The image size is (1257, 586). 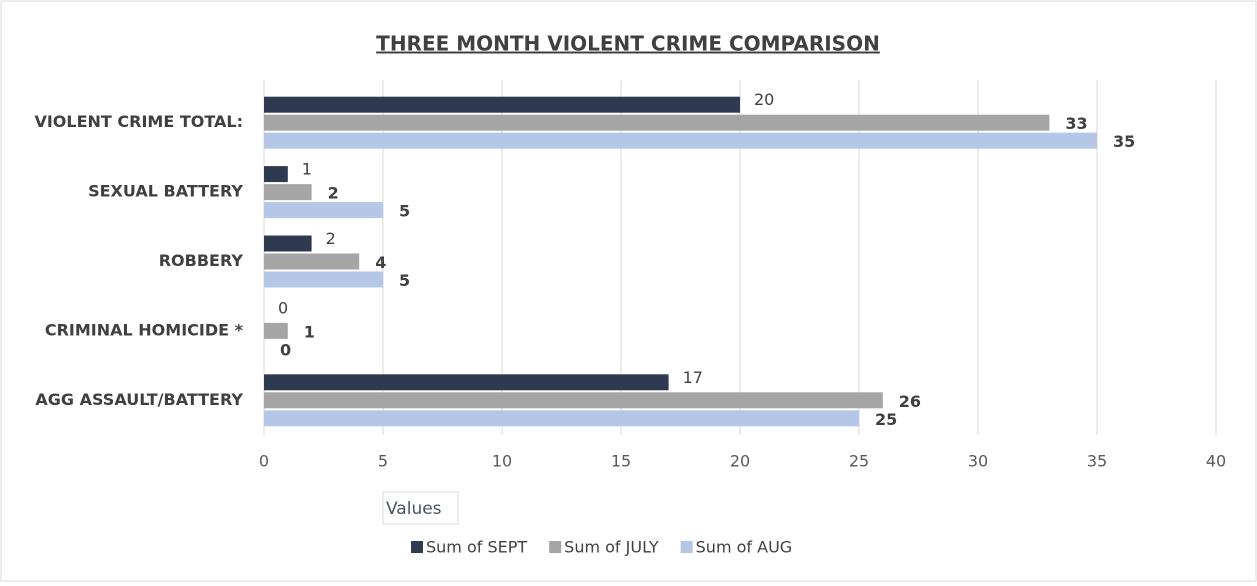 I want to click on field-button, so click(x=420, y=508).